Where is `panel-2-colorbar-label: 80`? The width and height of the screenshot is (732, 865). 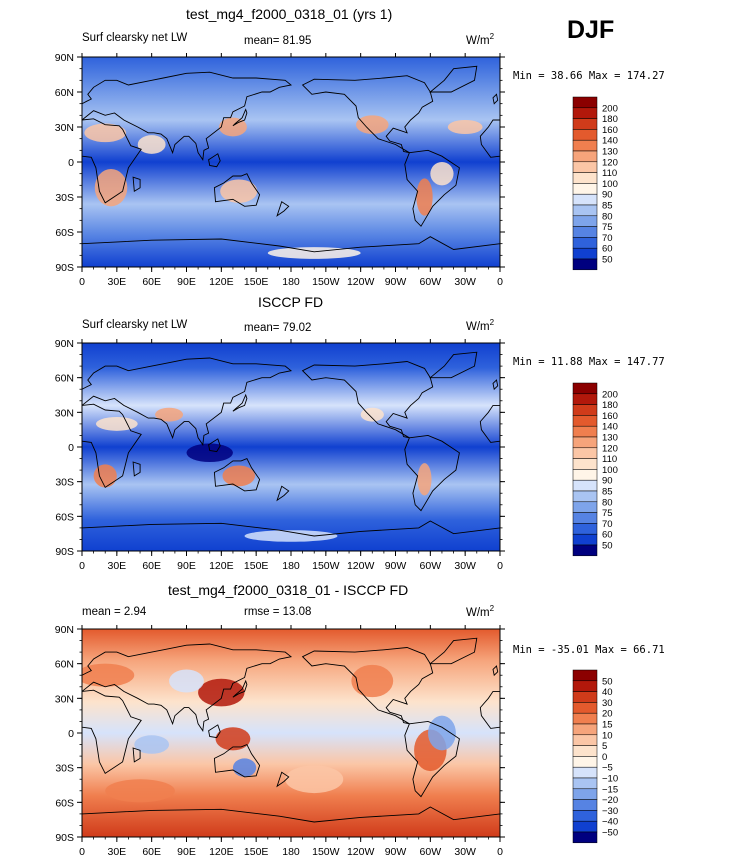
panel-2-colorbar-label: 80 is located at coordinates (607, 502).